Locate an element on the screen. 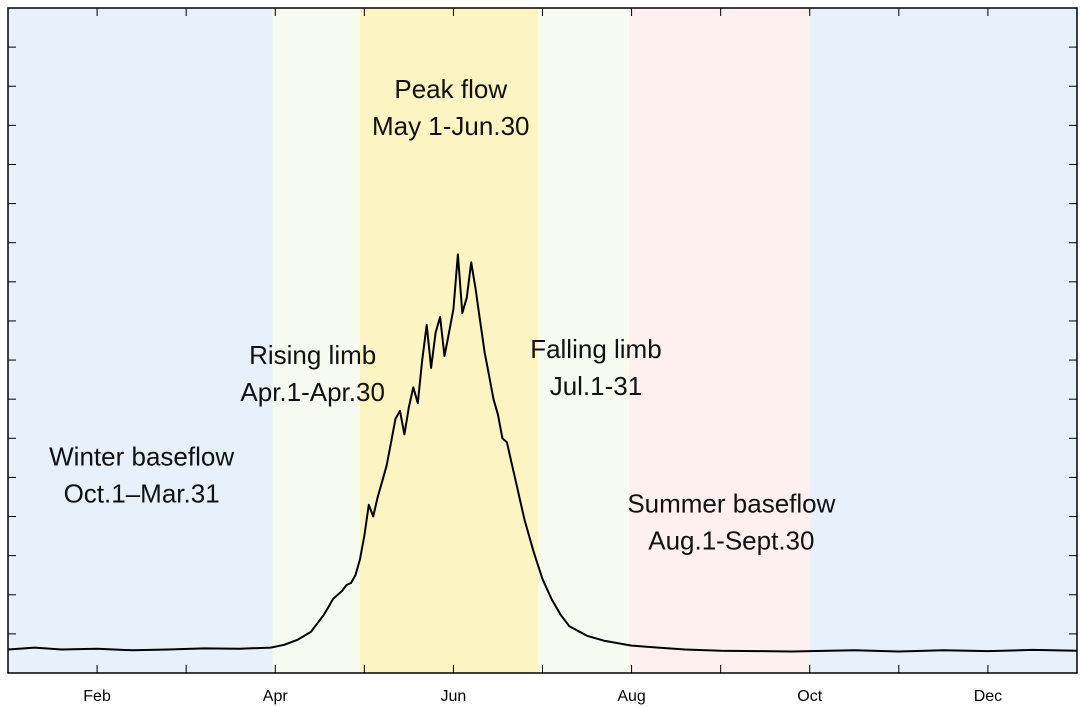 This screenshot has width=1085, height=706. x-tick-label: Dec is located at coordinates (988, 696).